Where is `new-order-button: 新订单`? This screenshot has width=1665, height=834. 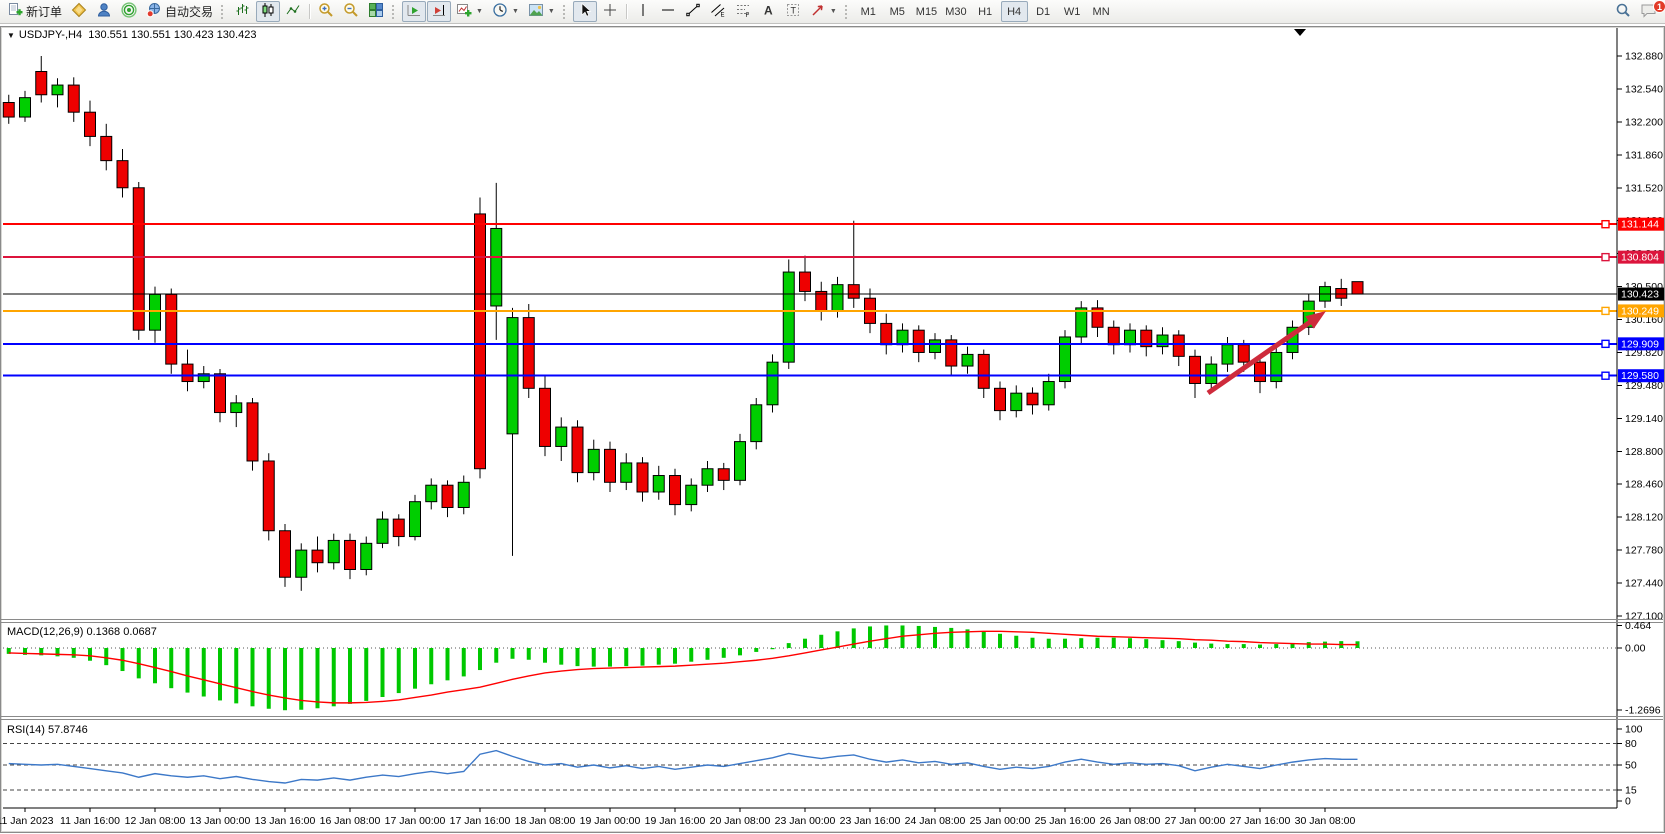
new-order-button: 新订单 is located at coordinates (34, 11).